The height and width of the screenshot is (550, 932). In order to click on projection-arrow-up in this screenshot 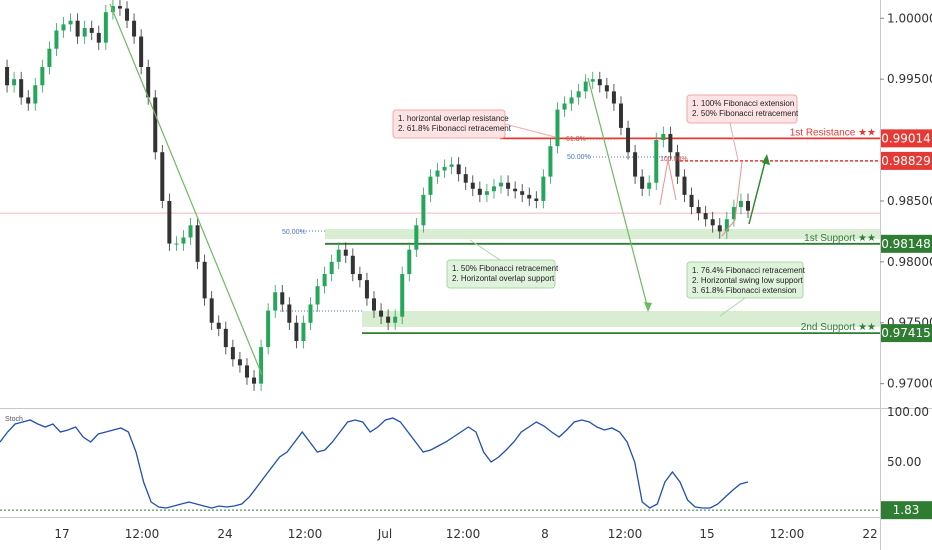, I will do `click(757, 191)`.